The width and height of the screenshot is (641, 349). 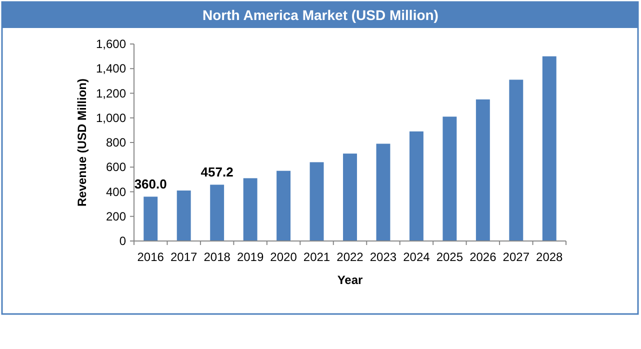 What do you see at coordinates (250, 257) in the screenshot?
I see `x-tick-label: 2019` at bounding box center [250, 257].